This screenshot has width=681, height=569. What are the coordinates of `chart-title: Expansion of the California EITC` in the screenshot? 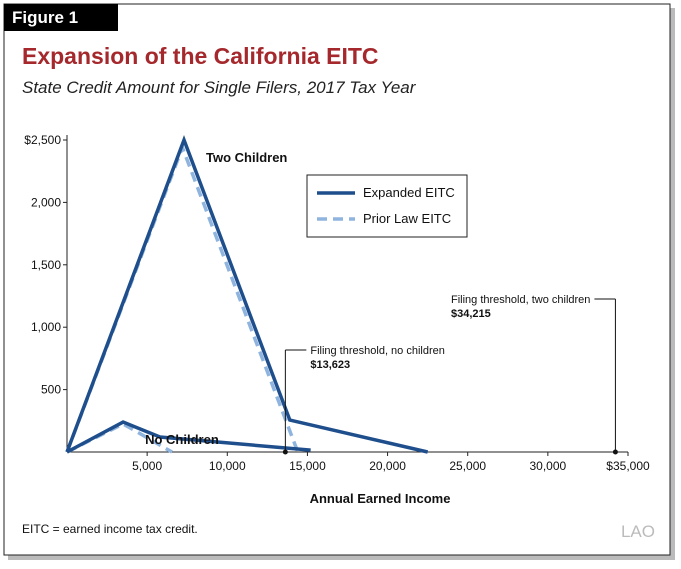 It's located at (200, 56).